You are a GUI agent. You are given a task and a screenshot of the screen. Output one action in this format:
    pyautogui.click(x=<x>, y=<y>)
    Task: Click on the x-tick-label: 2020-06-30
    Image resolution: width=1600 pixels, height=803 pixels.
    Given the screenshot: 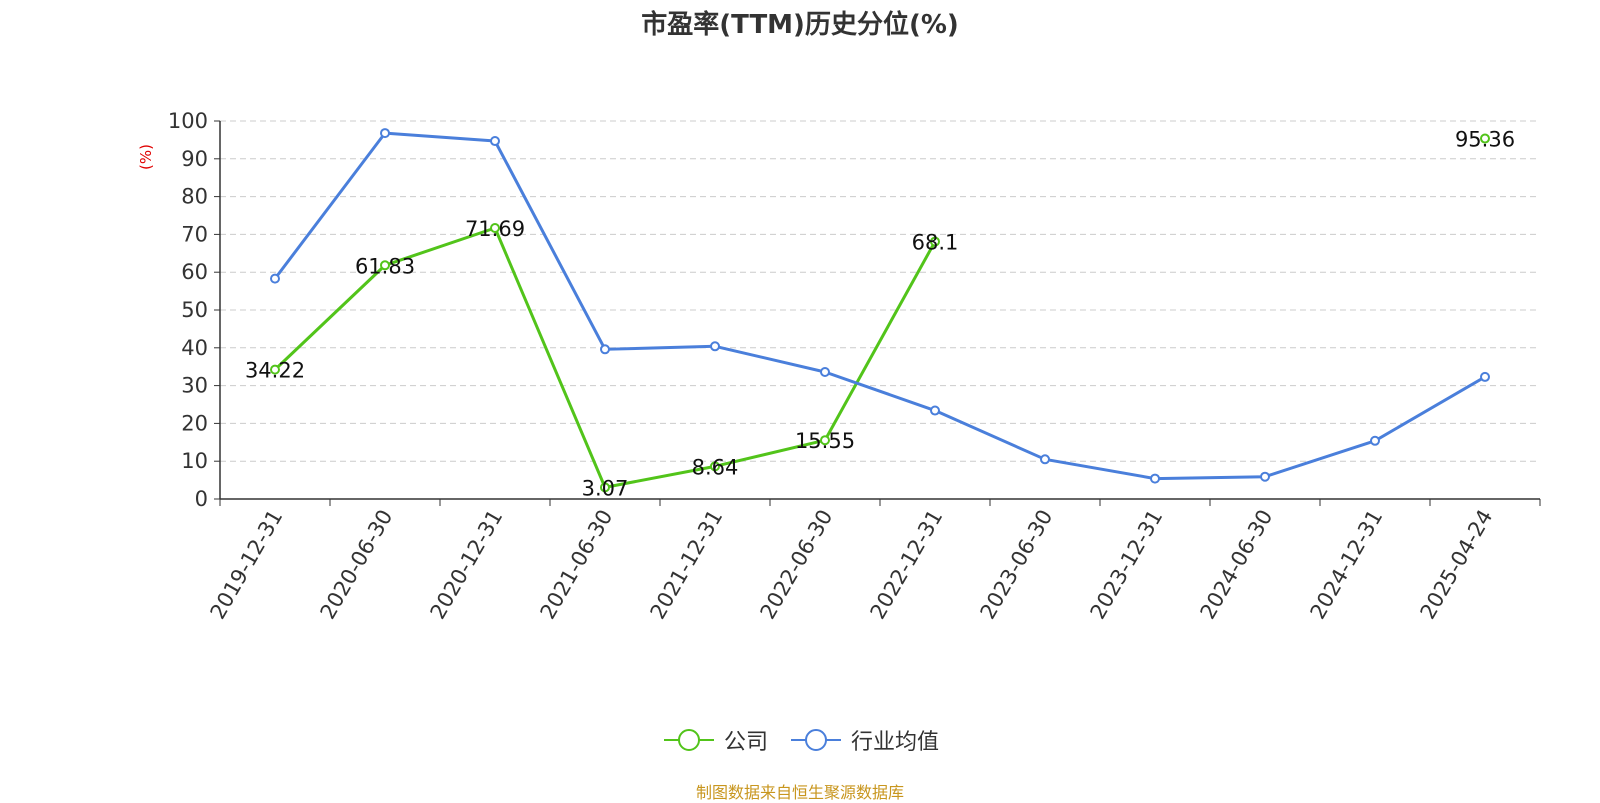 What is the action you would take?
    pyautogui.click(x=357, y=565)
    